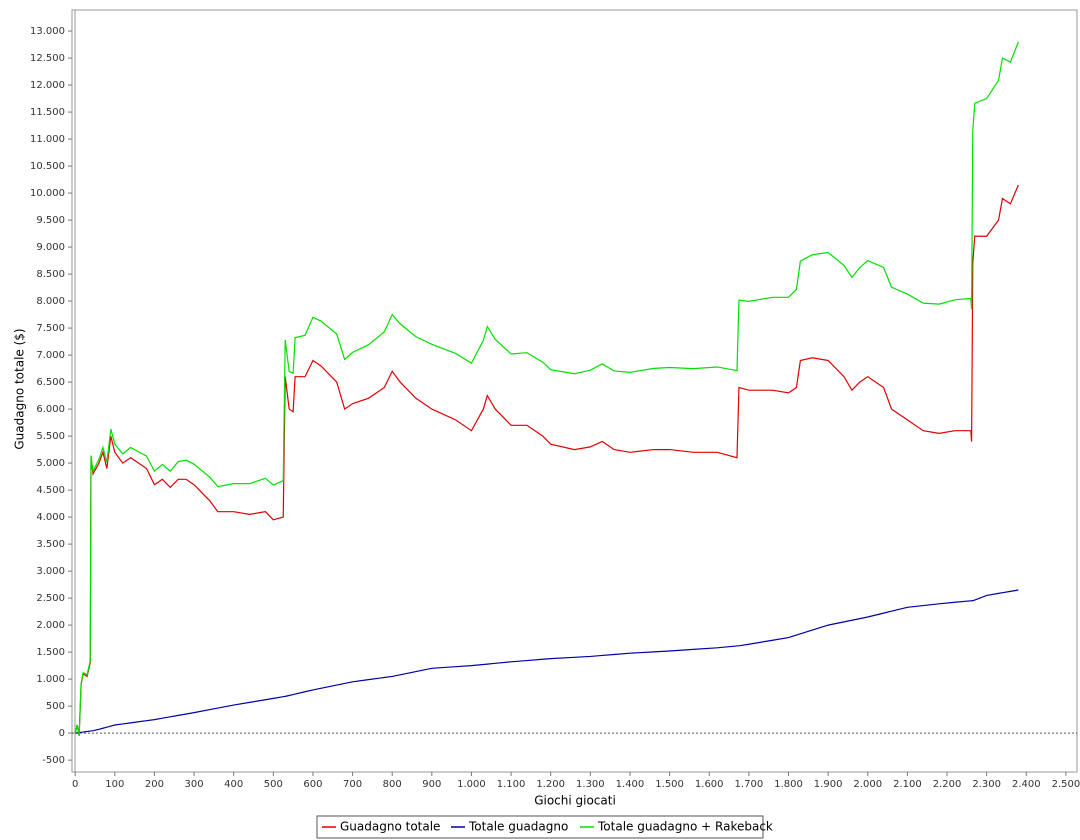 The image size is (1080, 840). What do you see at coordinates (50, 355) in the screenshot?
I see `y-tick-label: 7.000` at bounding box center [50, 355].